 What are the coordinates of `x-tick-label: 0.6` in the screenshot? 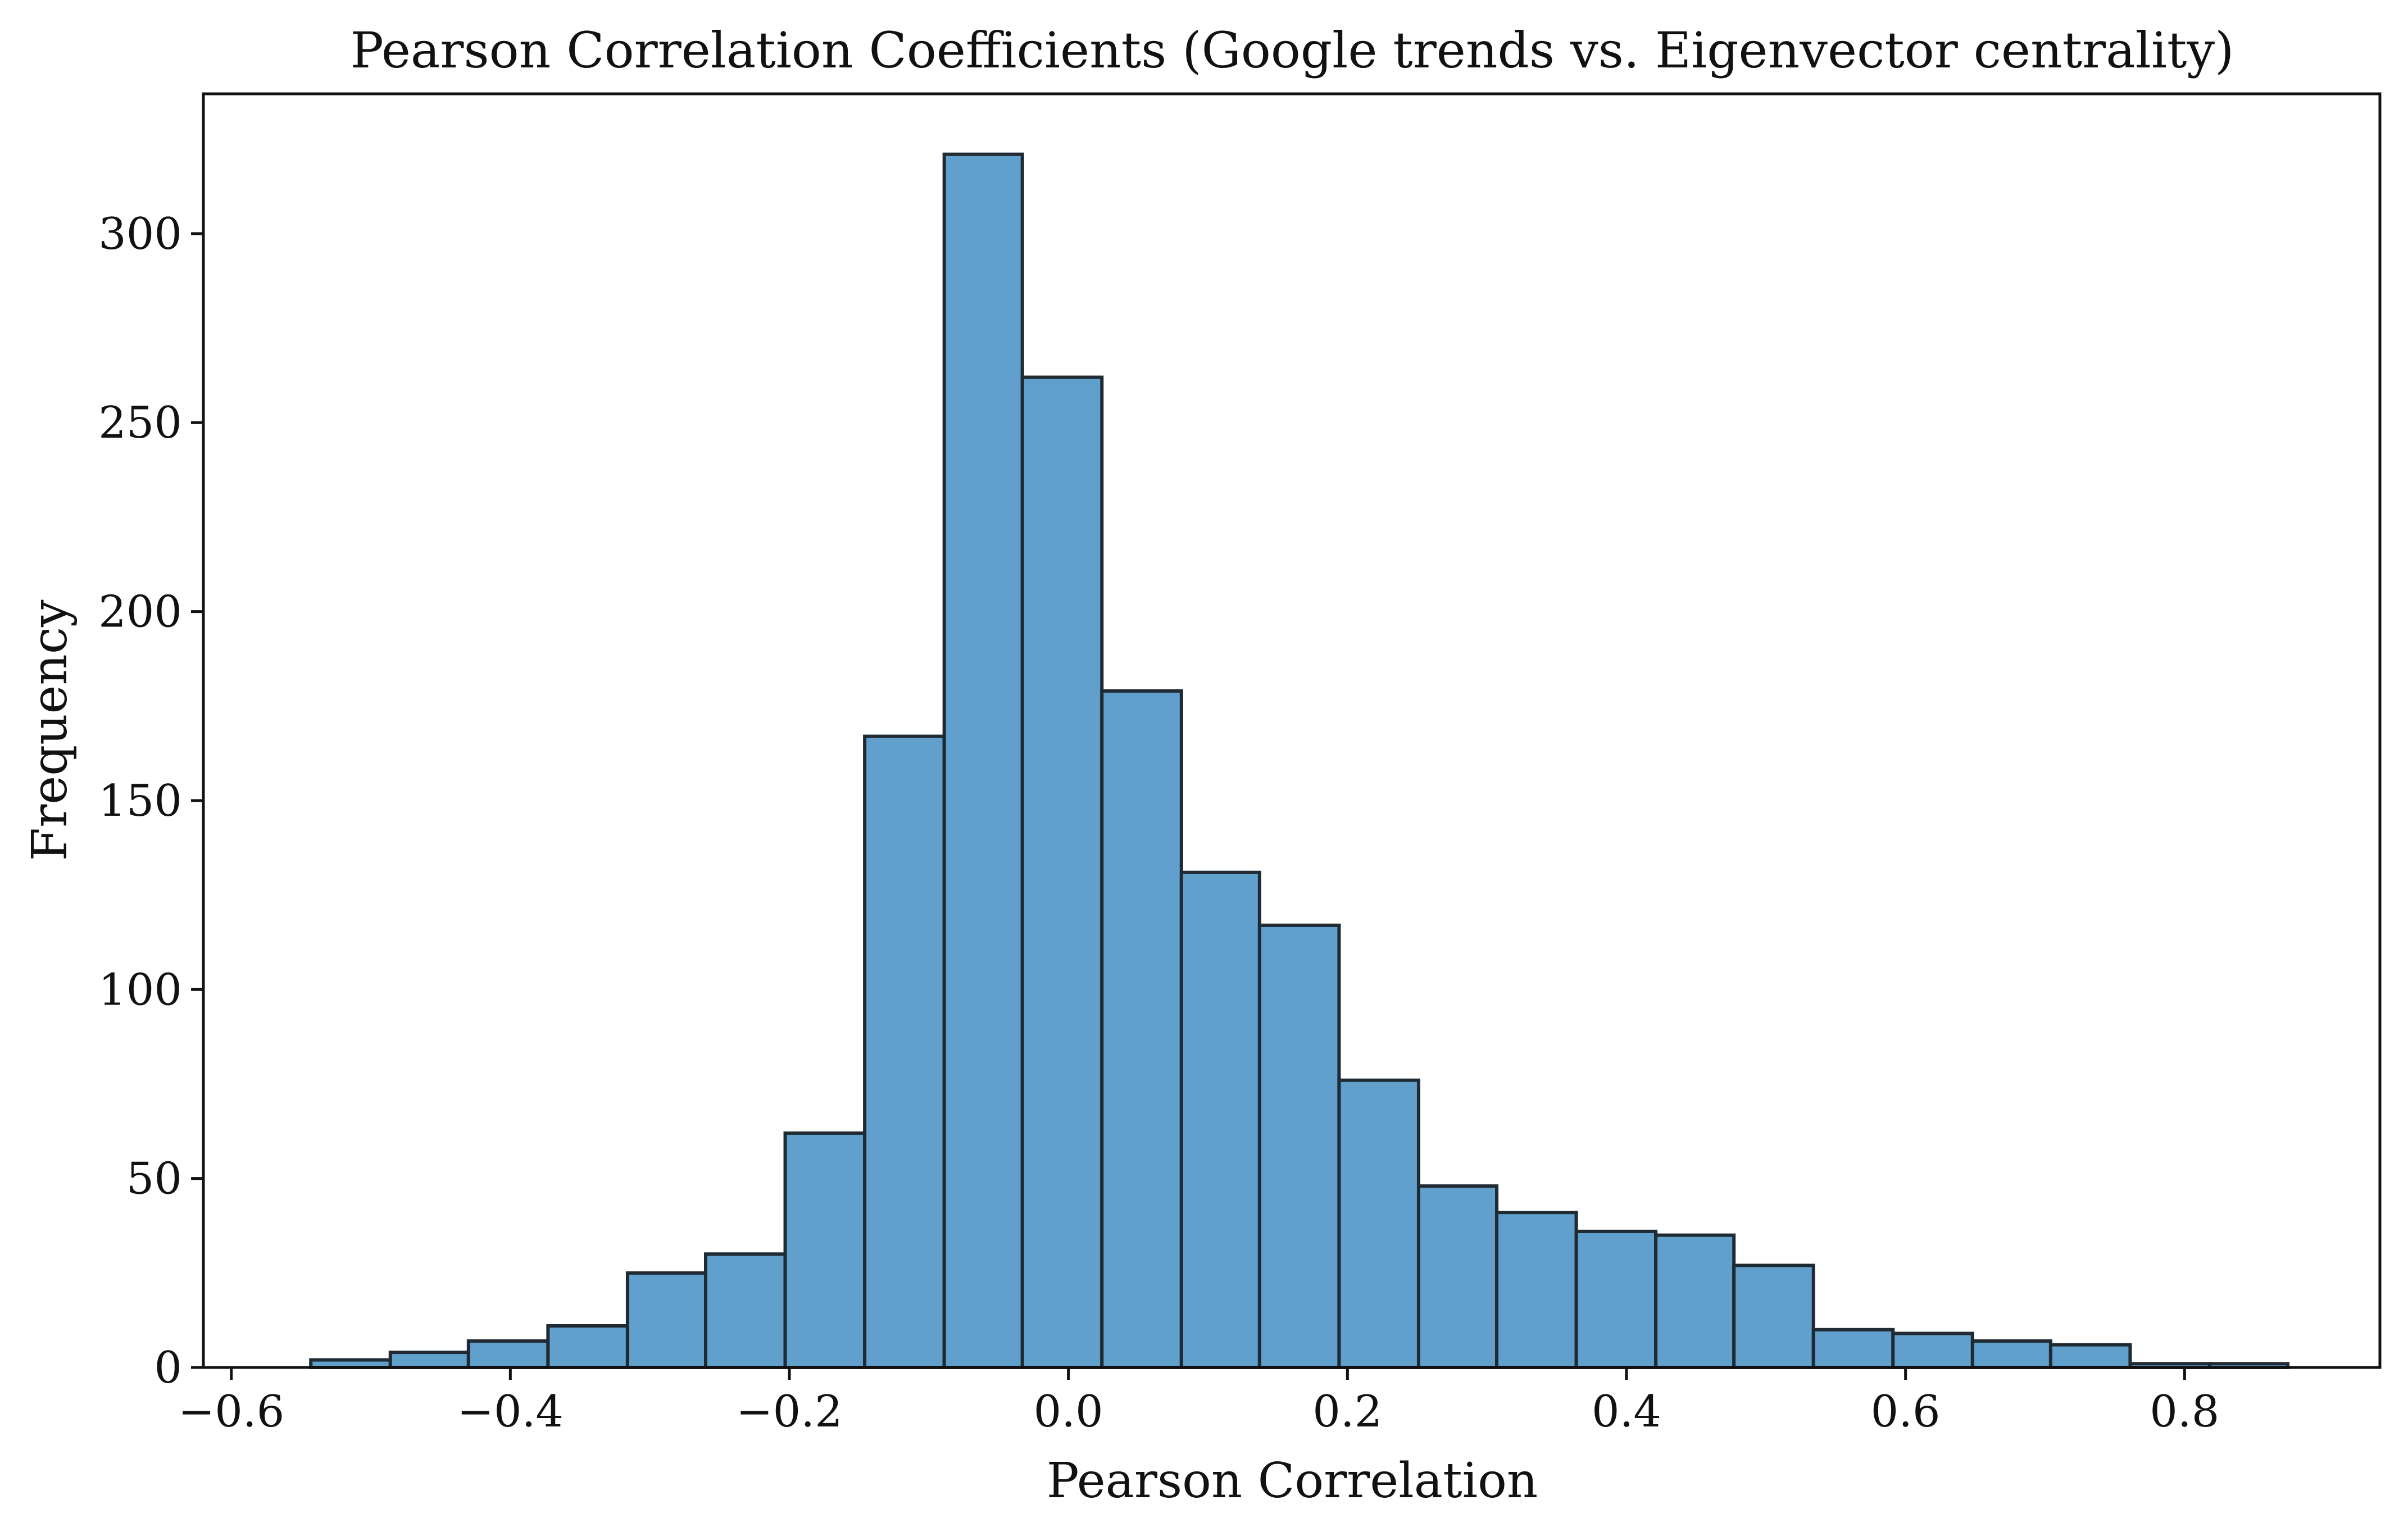 It's located at (1906, 1412).